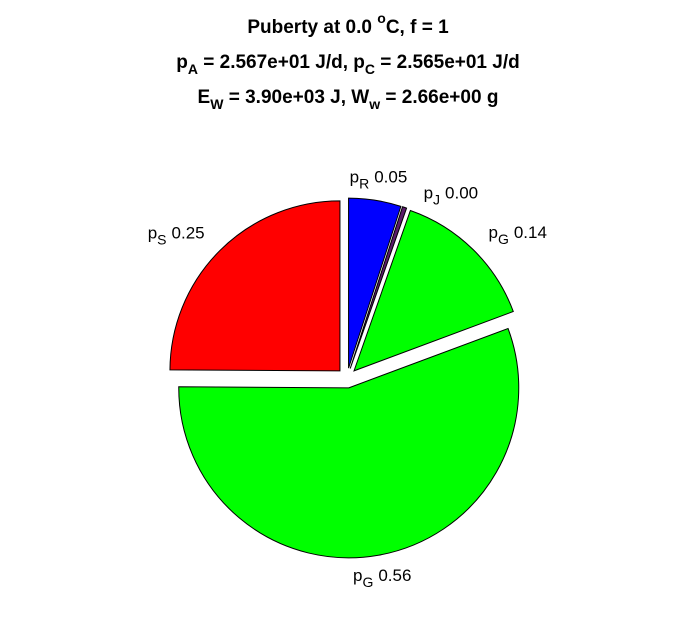 The width and height of the screenshot is (696, 618). What do you see at coordinates (217, 104) in the screenshot?
I see `title-segment: W` at bounding box center [217, 104].